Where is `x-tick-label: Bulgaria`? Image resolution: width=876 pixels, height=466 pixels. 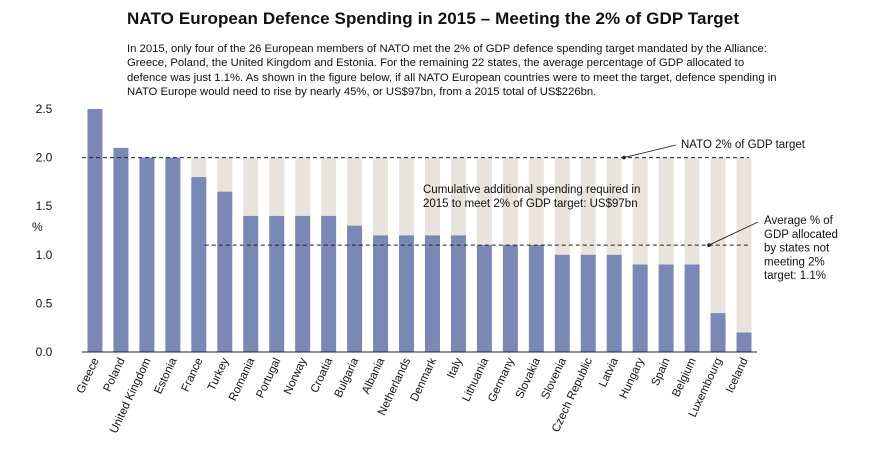
x-tick-label: Bulgaria is located at coordinates (347, 378).